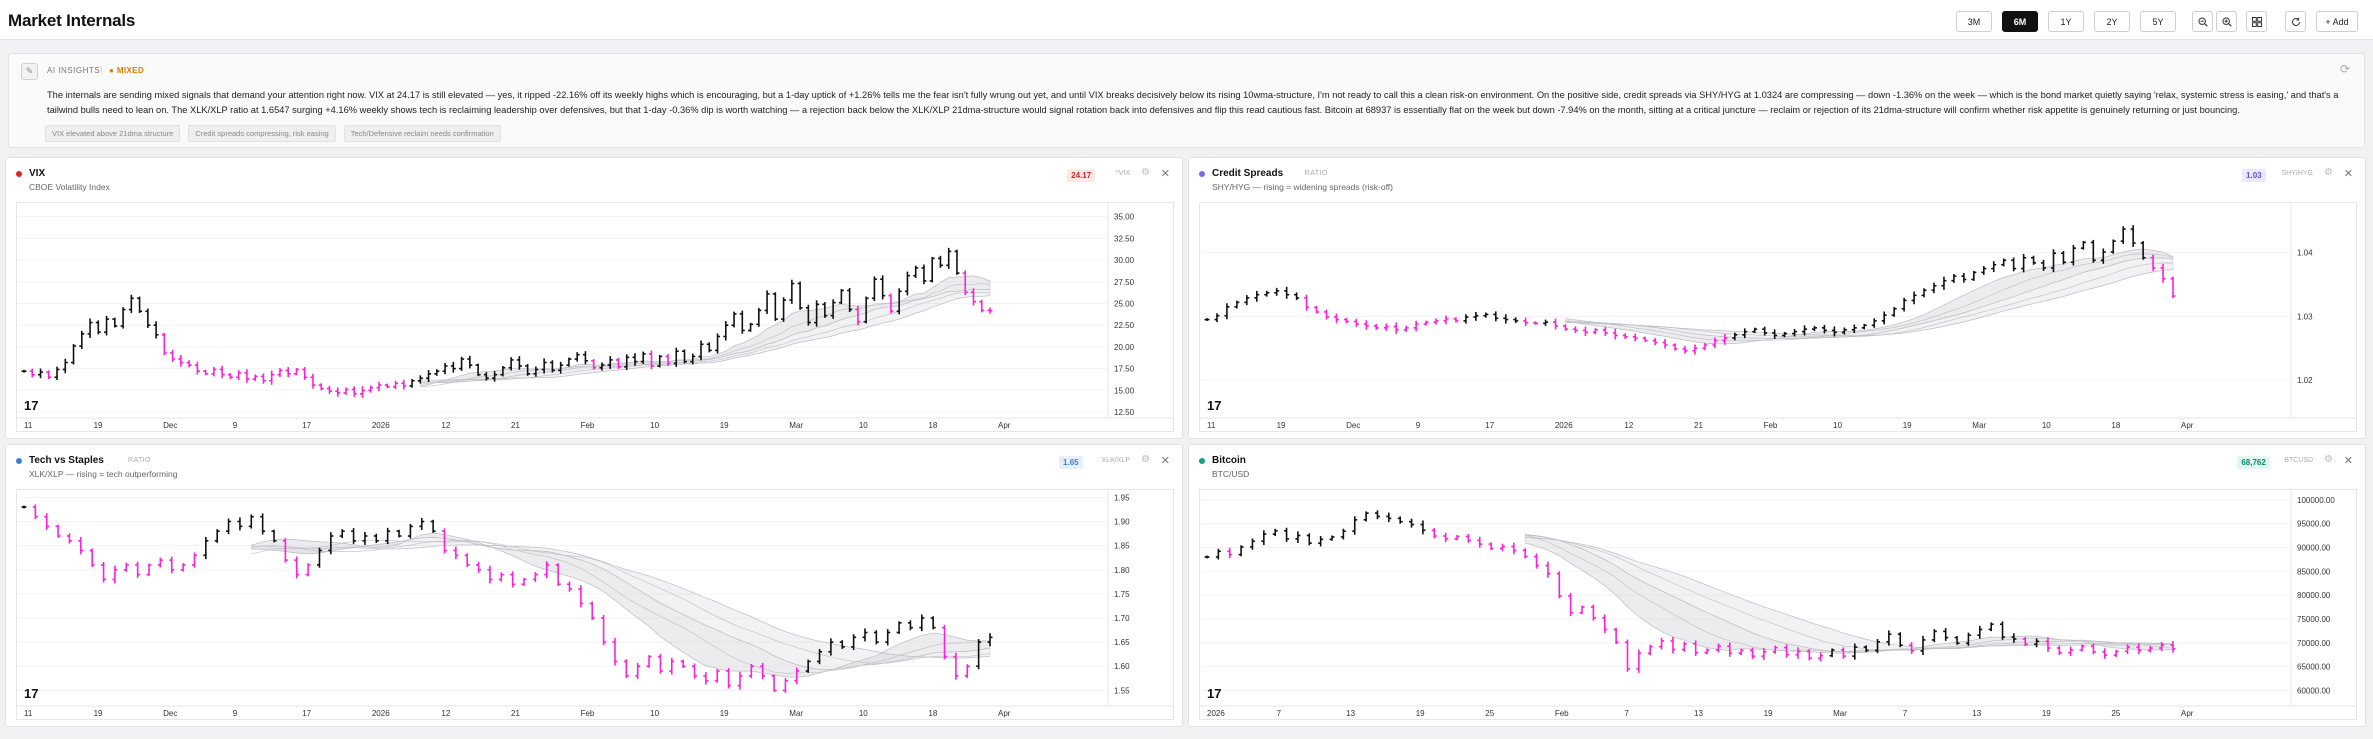 This screenshot has height=739, width=2373. I want to click on range-2y-button: 2Y, so click(2112, 21).